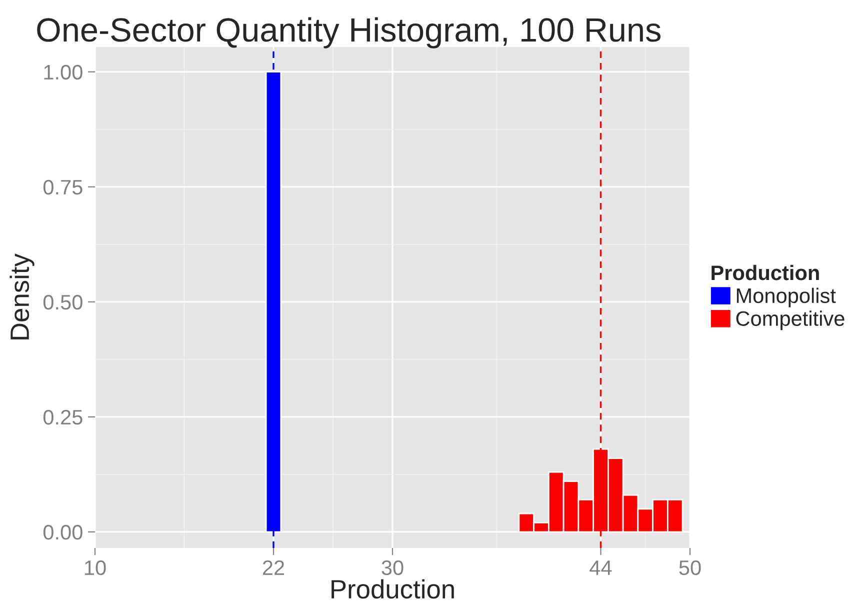 This screenshot has height=612, width=865. Describe the element at coordinates (62, 187) in the screenshot. I see `y-tick-label: 0.75` at that location.